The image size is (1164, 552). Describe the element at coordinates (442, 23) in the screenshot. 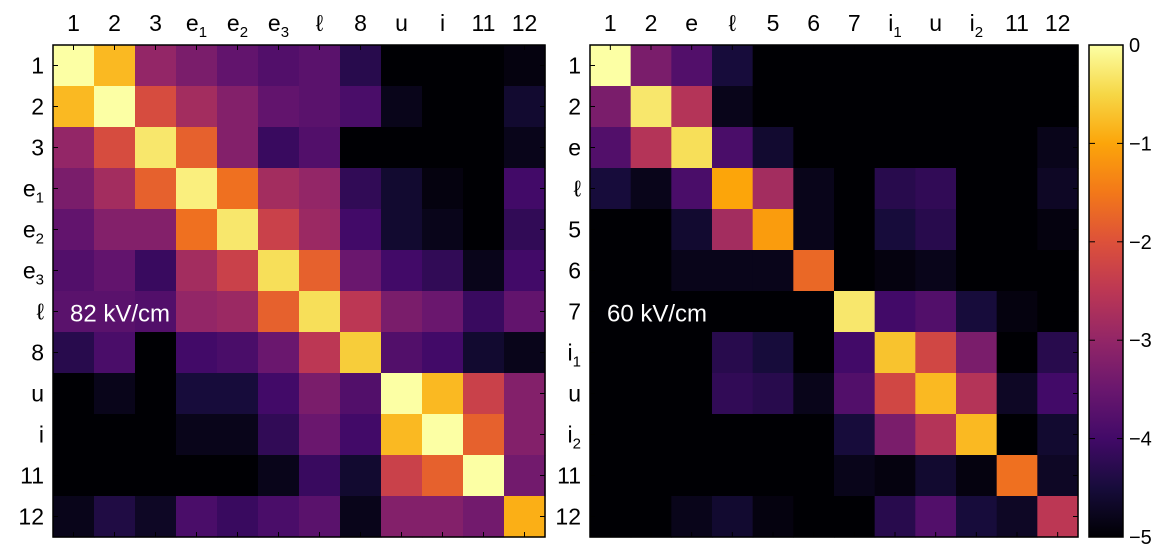

I see `x-tick-label: i` at that location.